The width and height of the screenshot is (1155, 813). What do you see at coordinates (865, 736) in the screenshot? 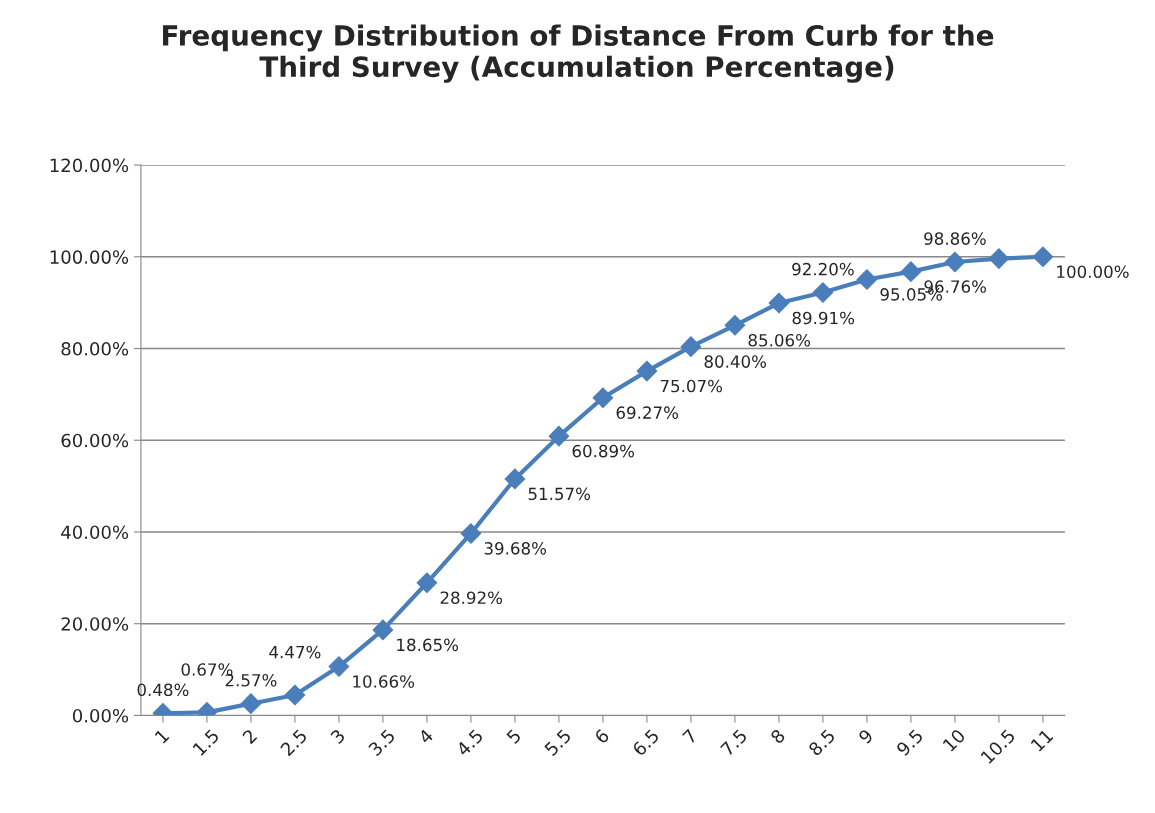
I see `x-tick-label: 9` at bounding box center [865, 736].